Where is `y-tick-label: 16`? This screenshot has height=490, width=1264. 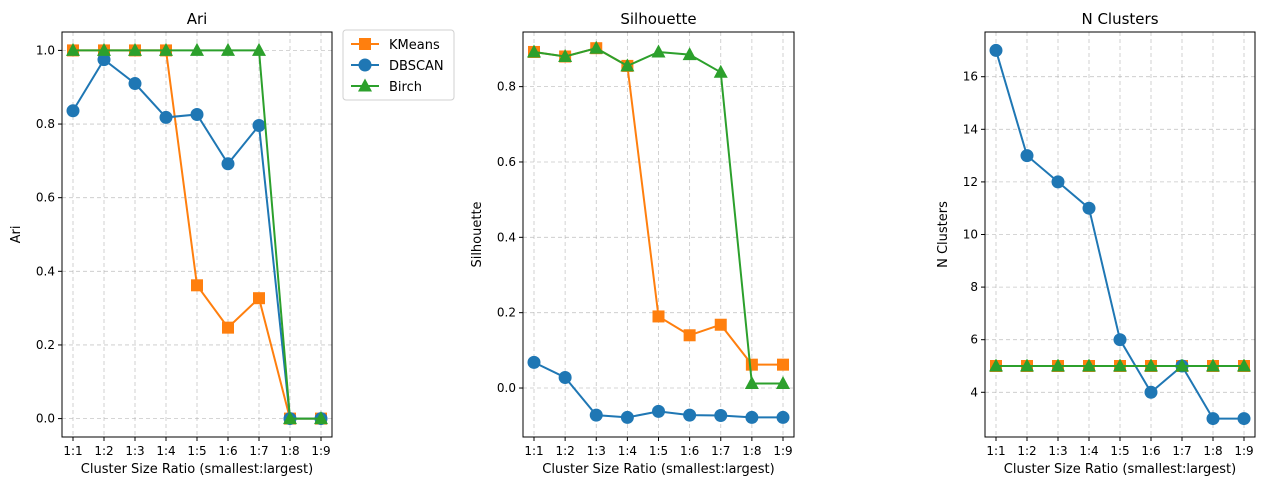
y-tick-label: 16 is located at coordinates (970, 77).